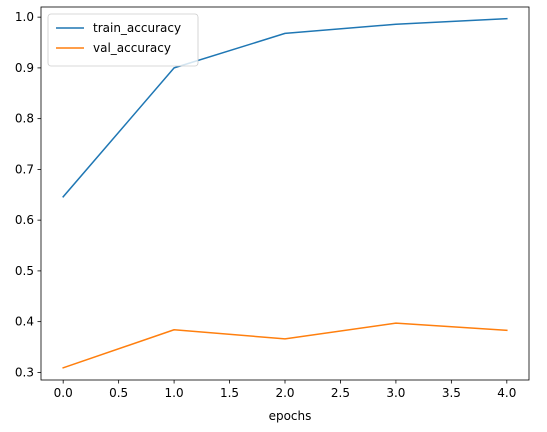 Image resolution: width=547 pixels, height=432 pixels. What do you see at coordinates (340, 393) in the screenshot?
I see `x-tick-label: 2.5` at bounding box center [340, 393].